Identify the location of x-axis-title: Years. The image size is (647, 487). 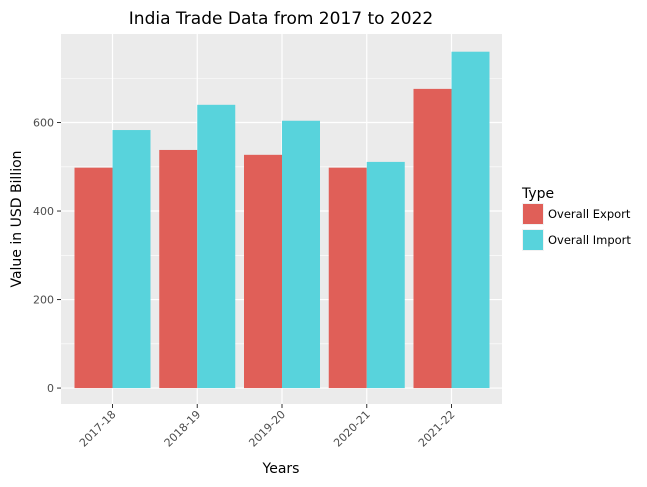
(281, 469).